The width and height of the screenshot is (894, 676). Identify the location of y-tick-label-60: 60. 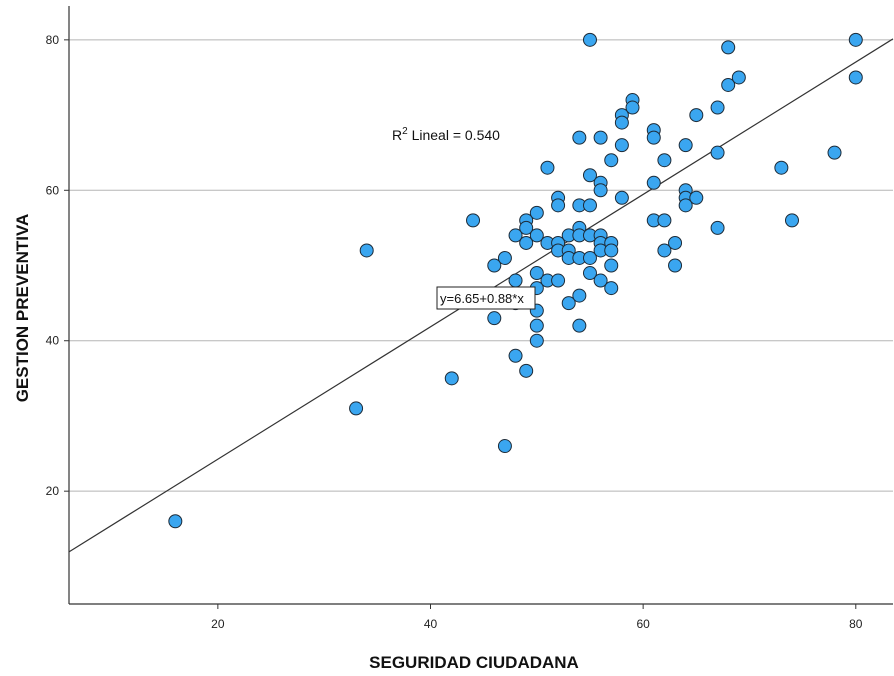
(53, 190).